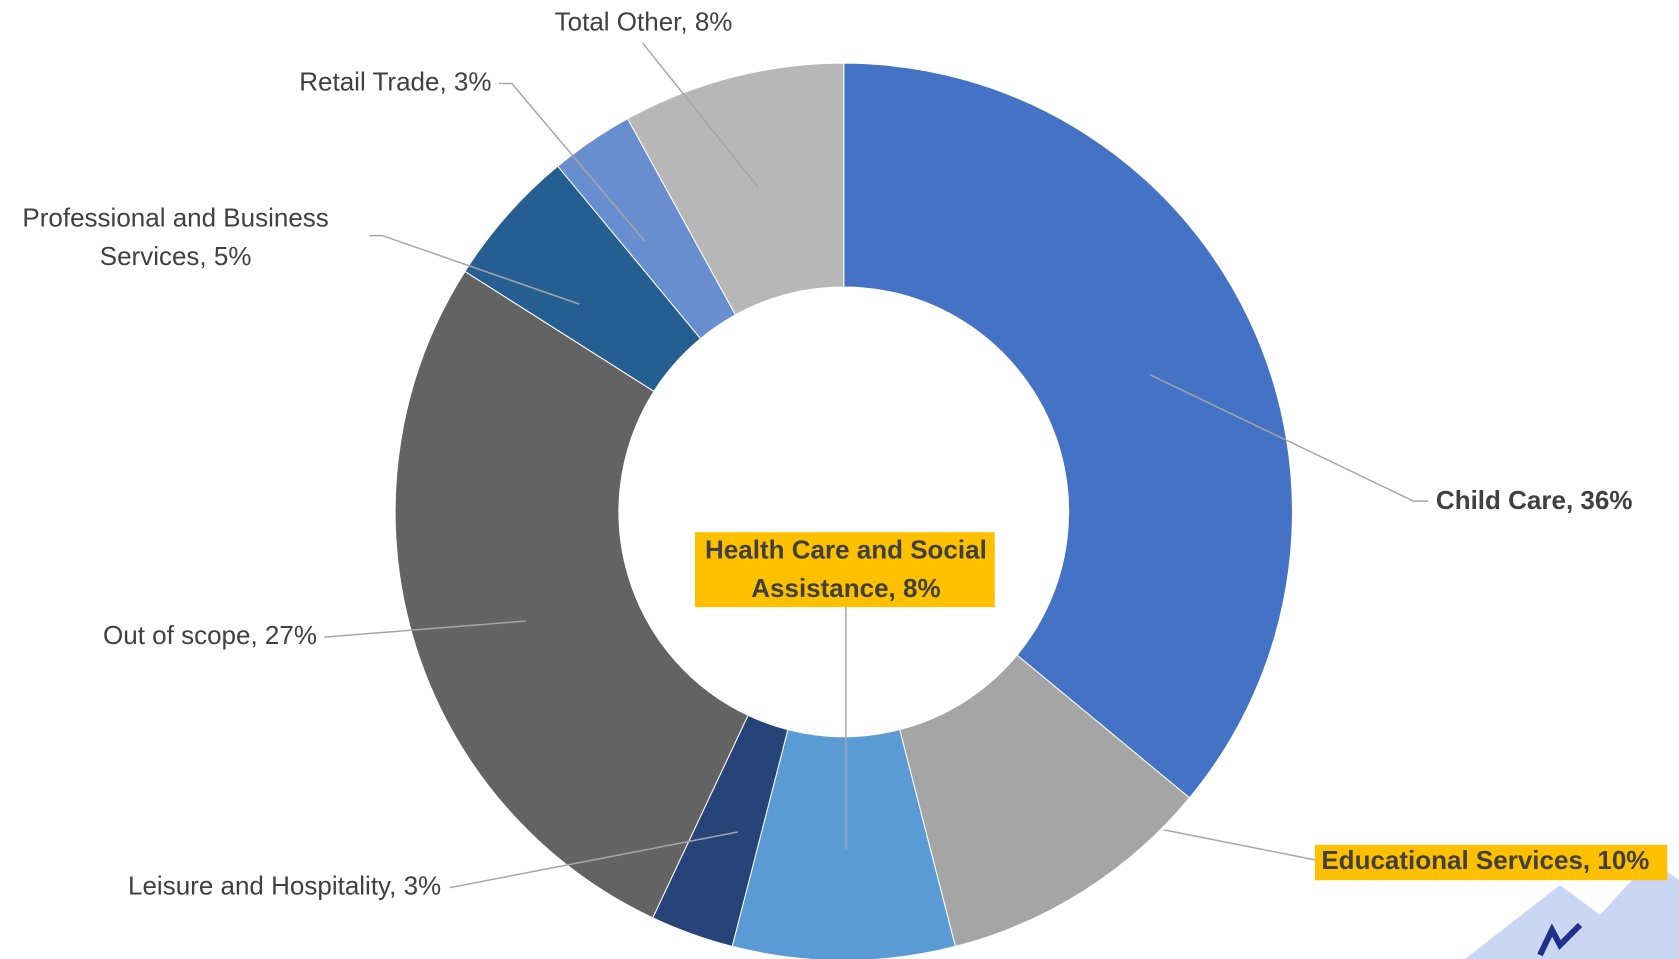 The height and width of the screenshot is (959, 1679). Describe the element at coordinates (175, 217) in the screenshot. I see `label-line: Professional and Business` at that location.